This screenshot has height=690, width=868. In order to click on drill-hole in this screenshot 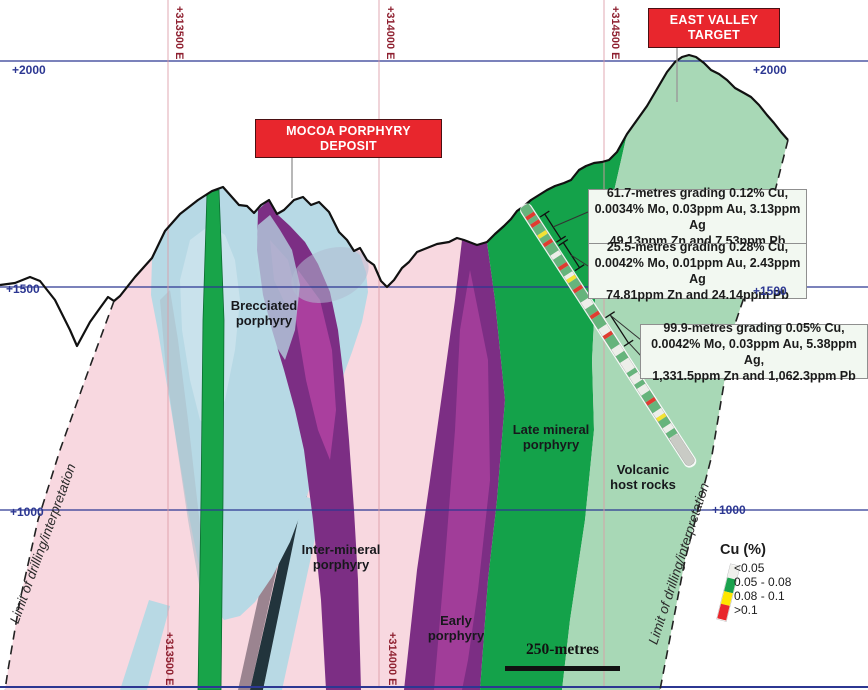, I will do `click(608, 335)`.